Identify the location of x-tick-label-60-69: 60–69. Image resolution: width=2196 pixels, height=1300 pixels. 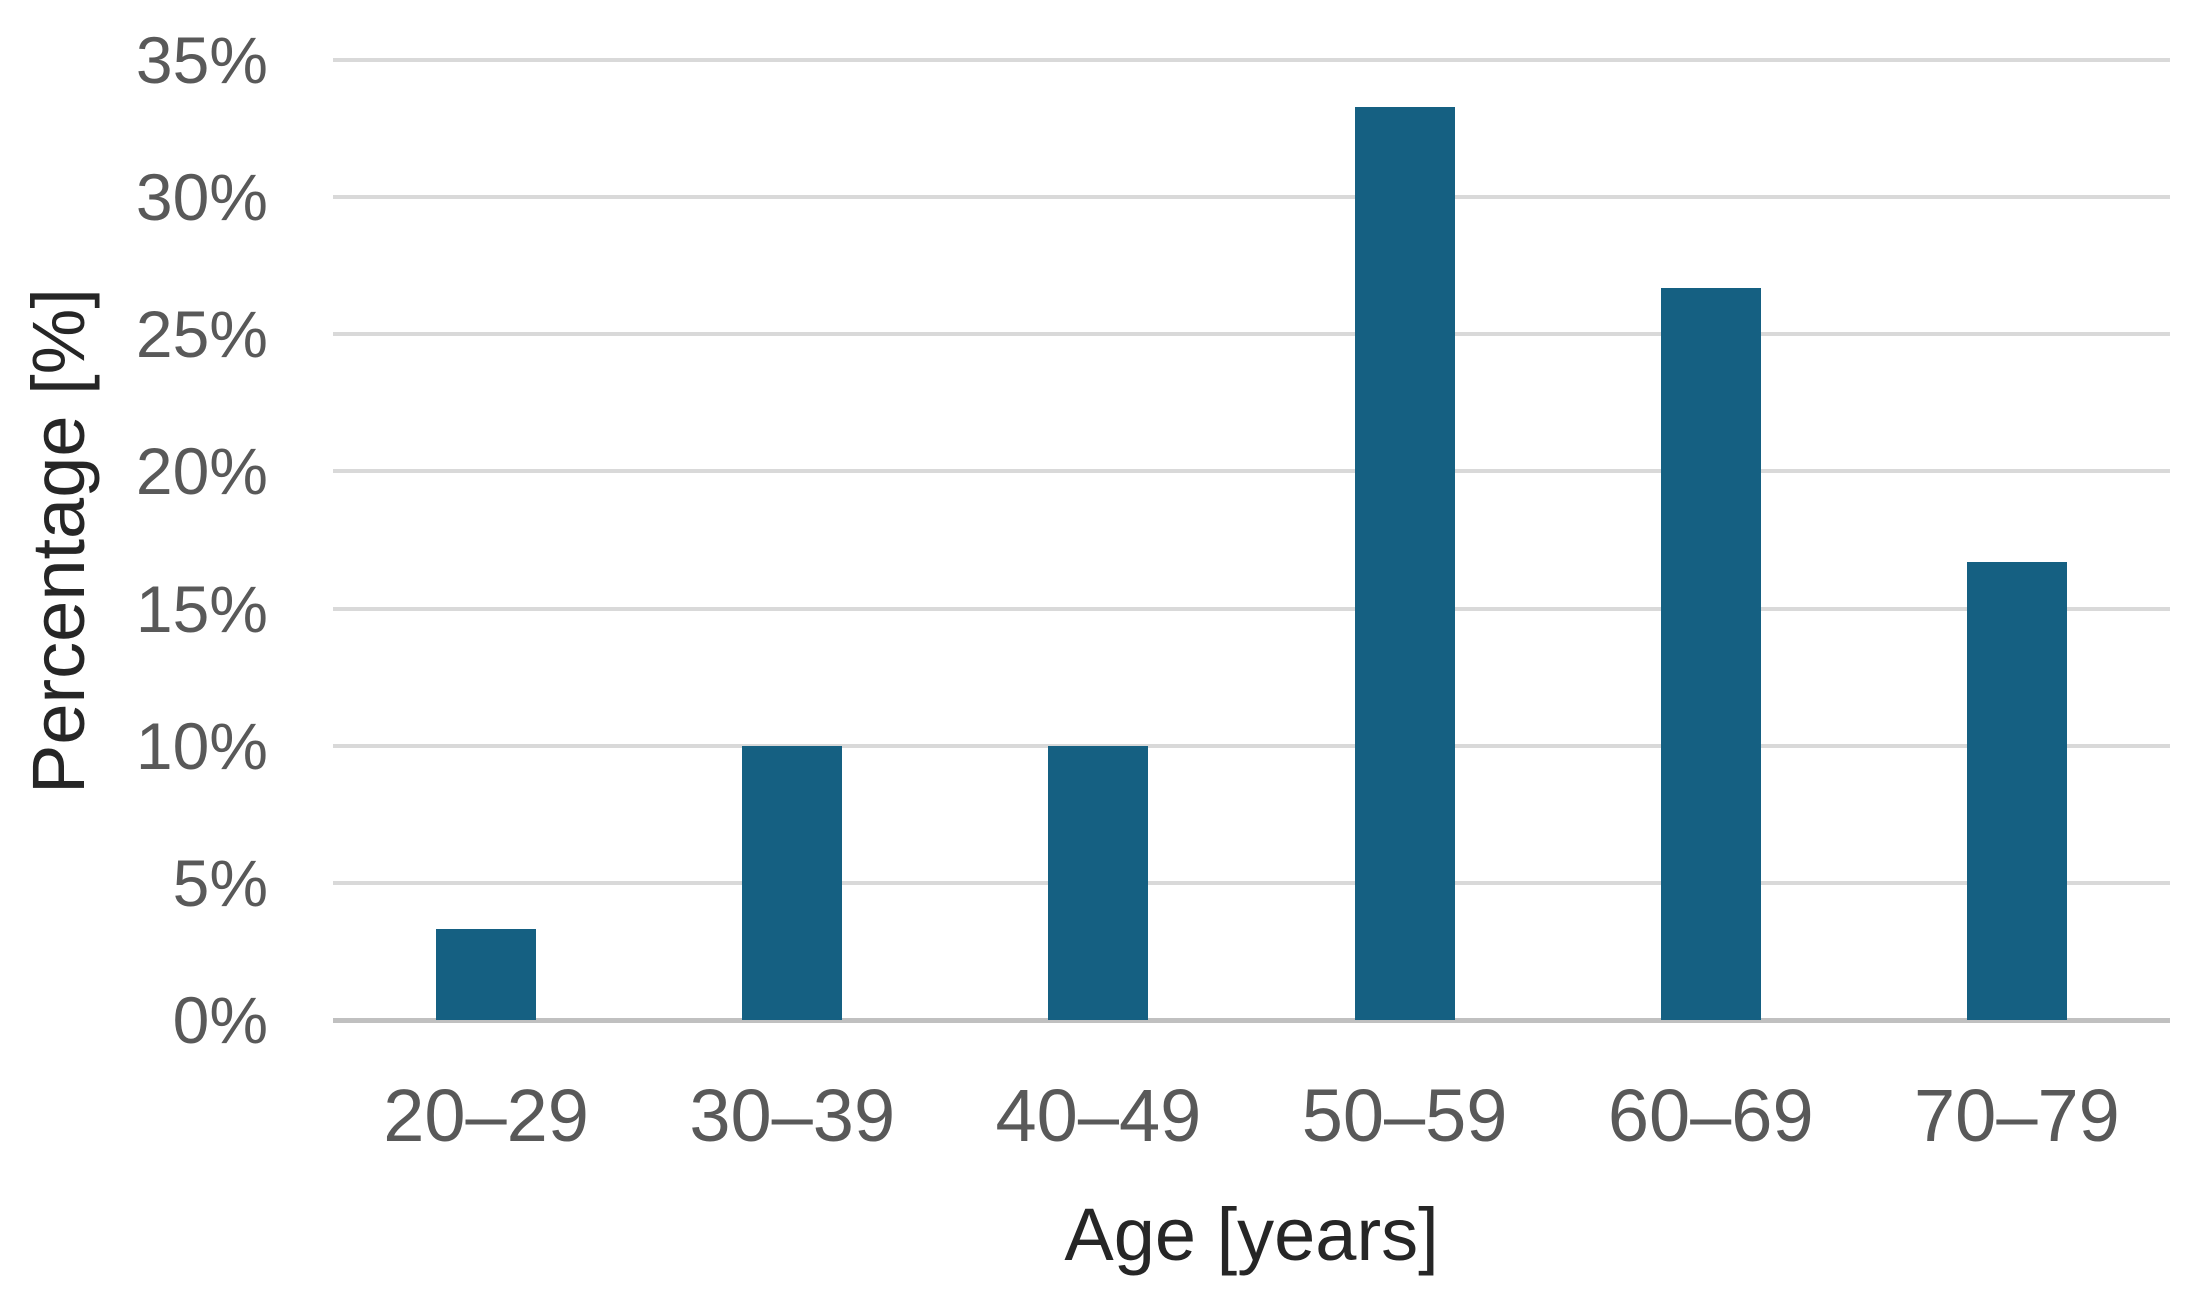
(1710, 1115).